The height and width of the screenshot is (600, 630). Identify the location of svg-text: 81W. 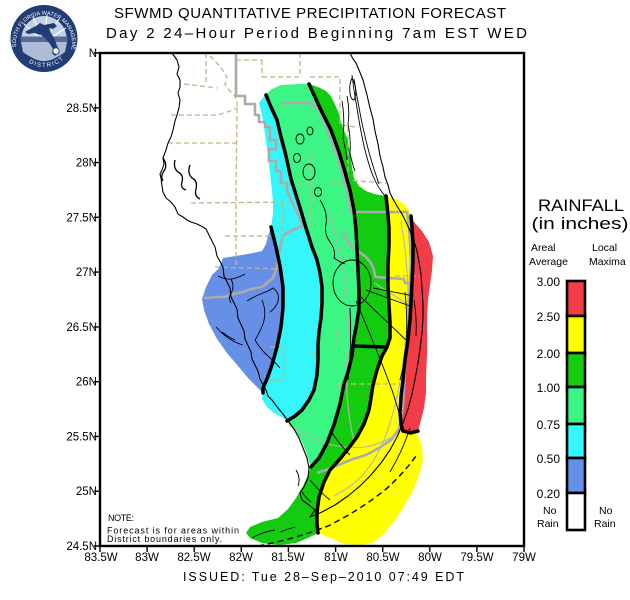
(336, 558).